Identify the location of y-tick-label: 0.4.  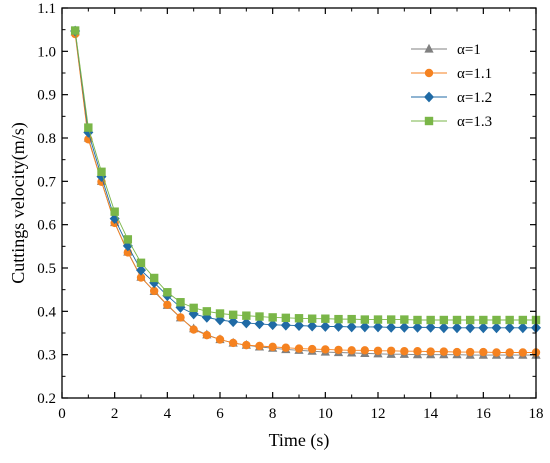
(46, 312).